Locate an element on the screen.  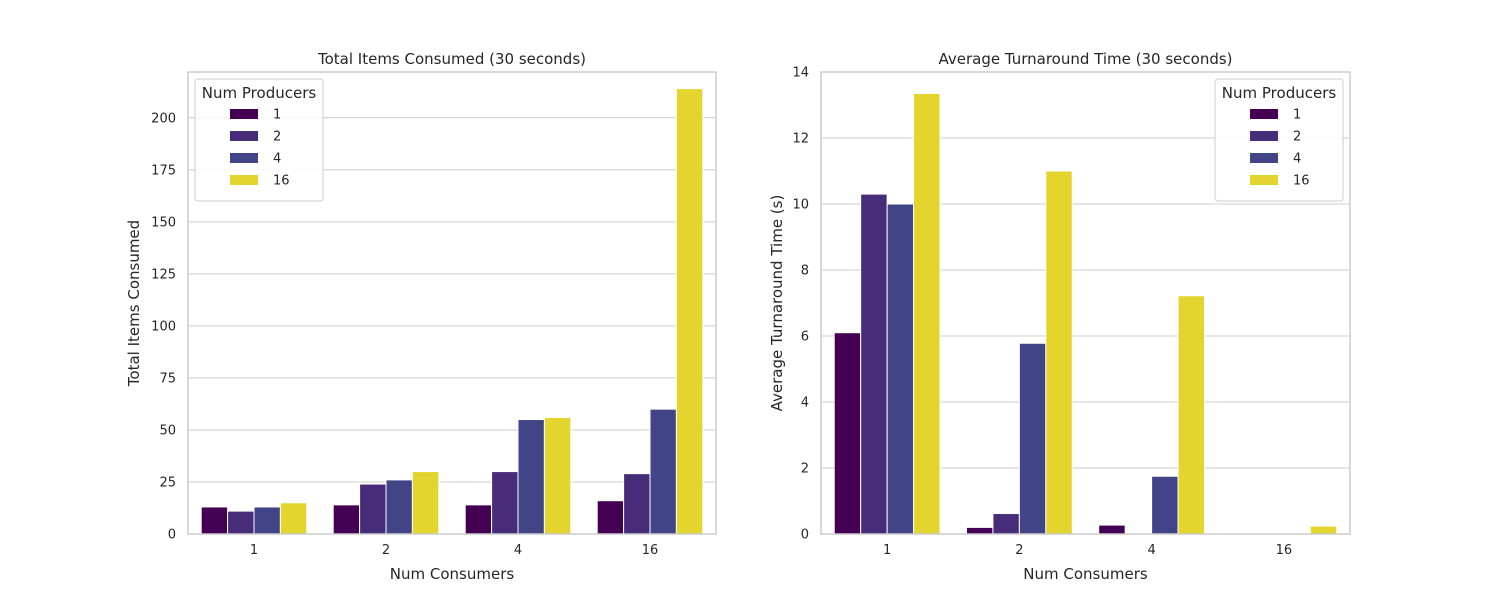
y-tick-label: 100 is located at coordinates (163, 326).